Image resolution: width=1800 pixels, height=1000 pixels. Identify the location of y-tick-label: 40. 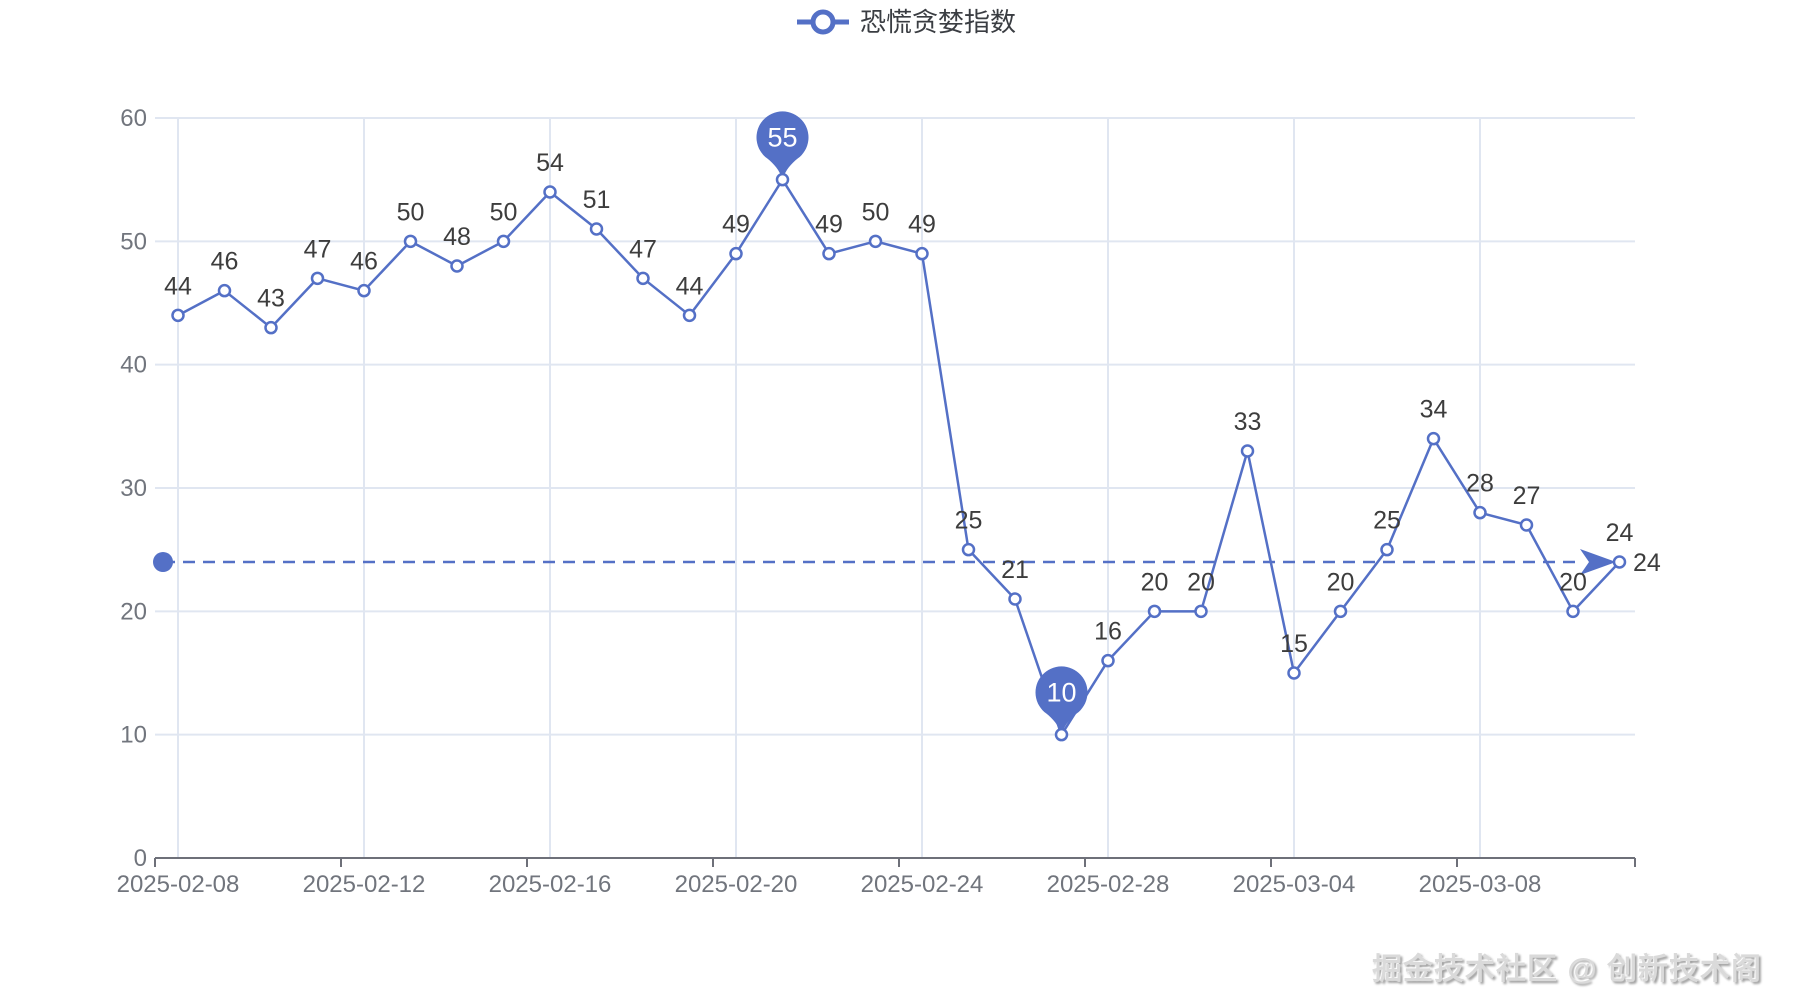
(133, 365).